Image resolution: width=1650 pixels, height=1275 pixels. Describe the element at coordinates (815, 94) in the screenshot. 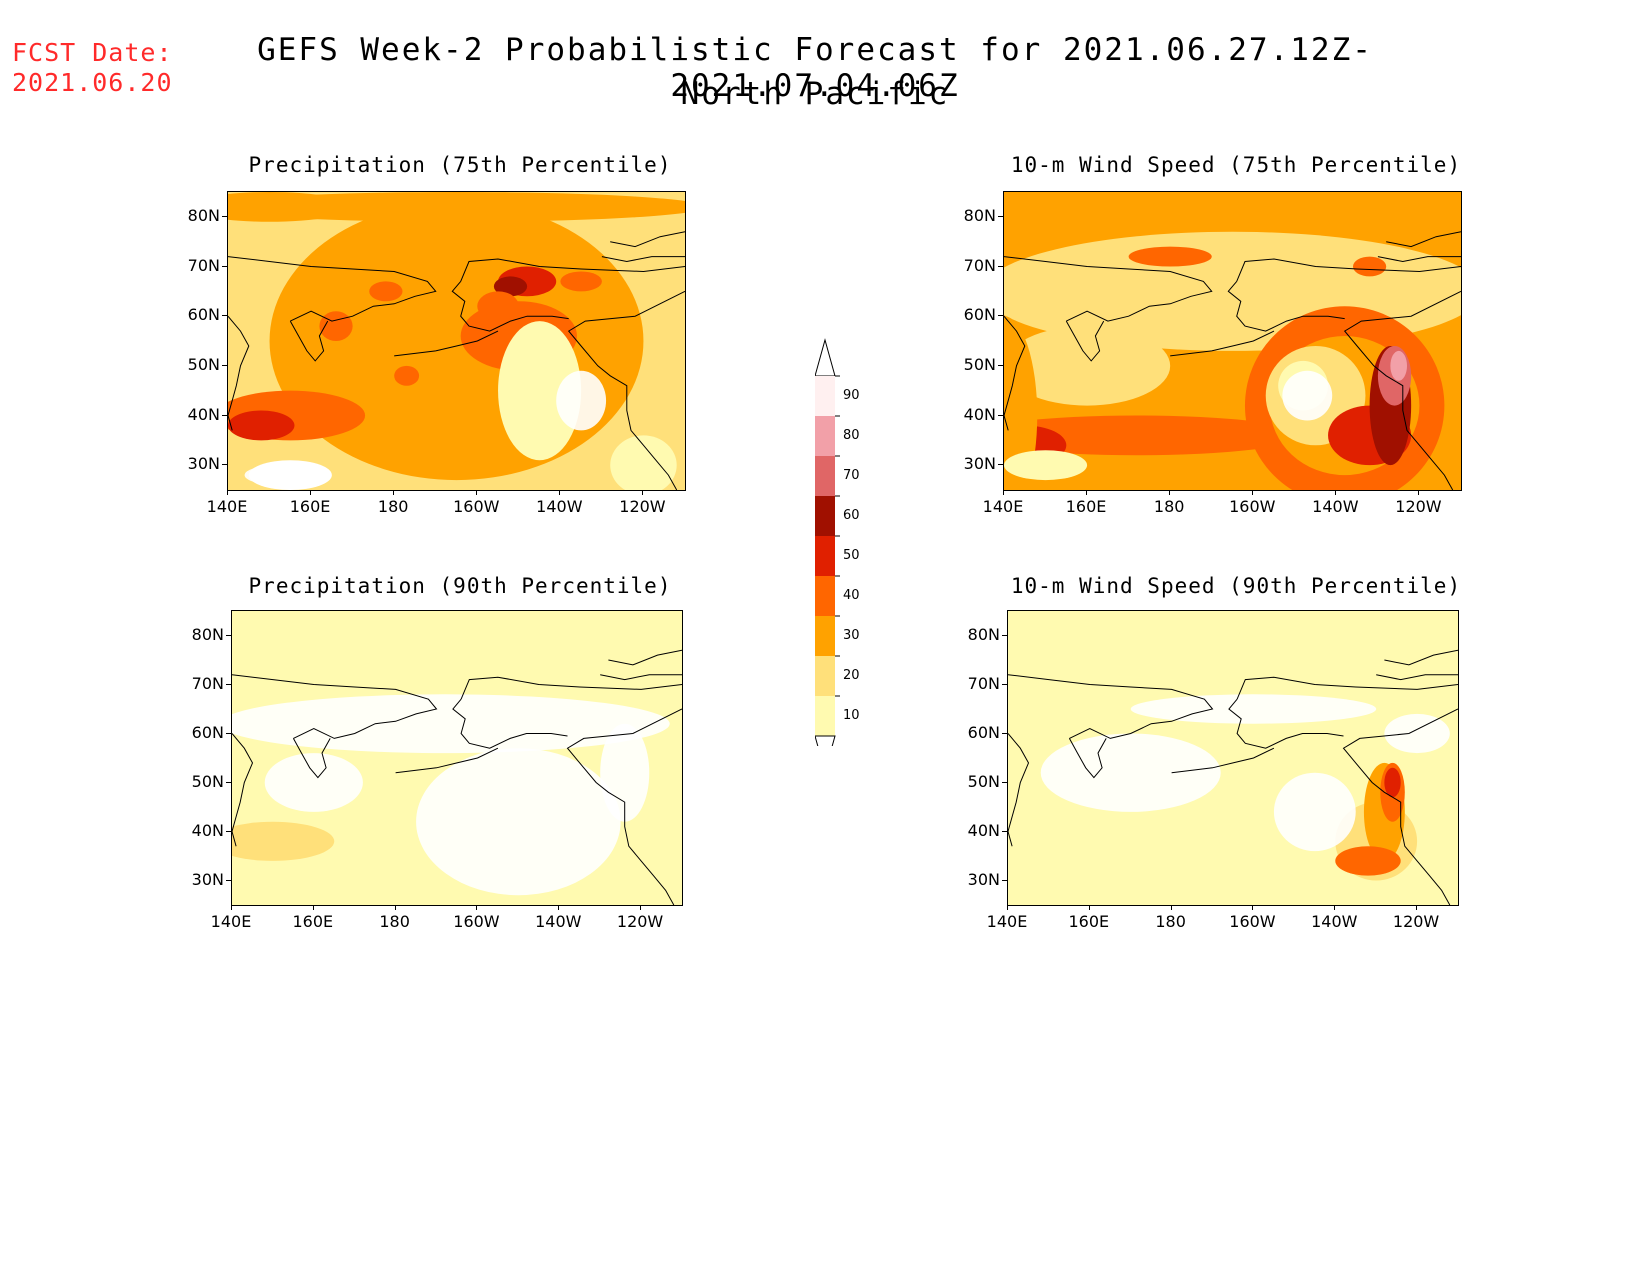

I see `page-subtitle: North Pacific` at that location.